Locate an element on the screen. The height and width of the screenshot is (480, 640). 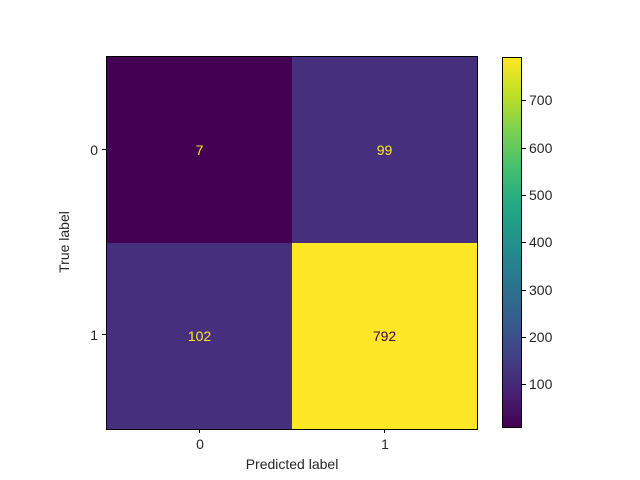
colorbar-ticks: 100 200 300 400 500 600 700 is located at coordinates (542, 242).